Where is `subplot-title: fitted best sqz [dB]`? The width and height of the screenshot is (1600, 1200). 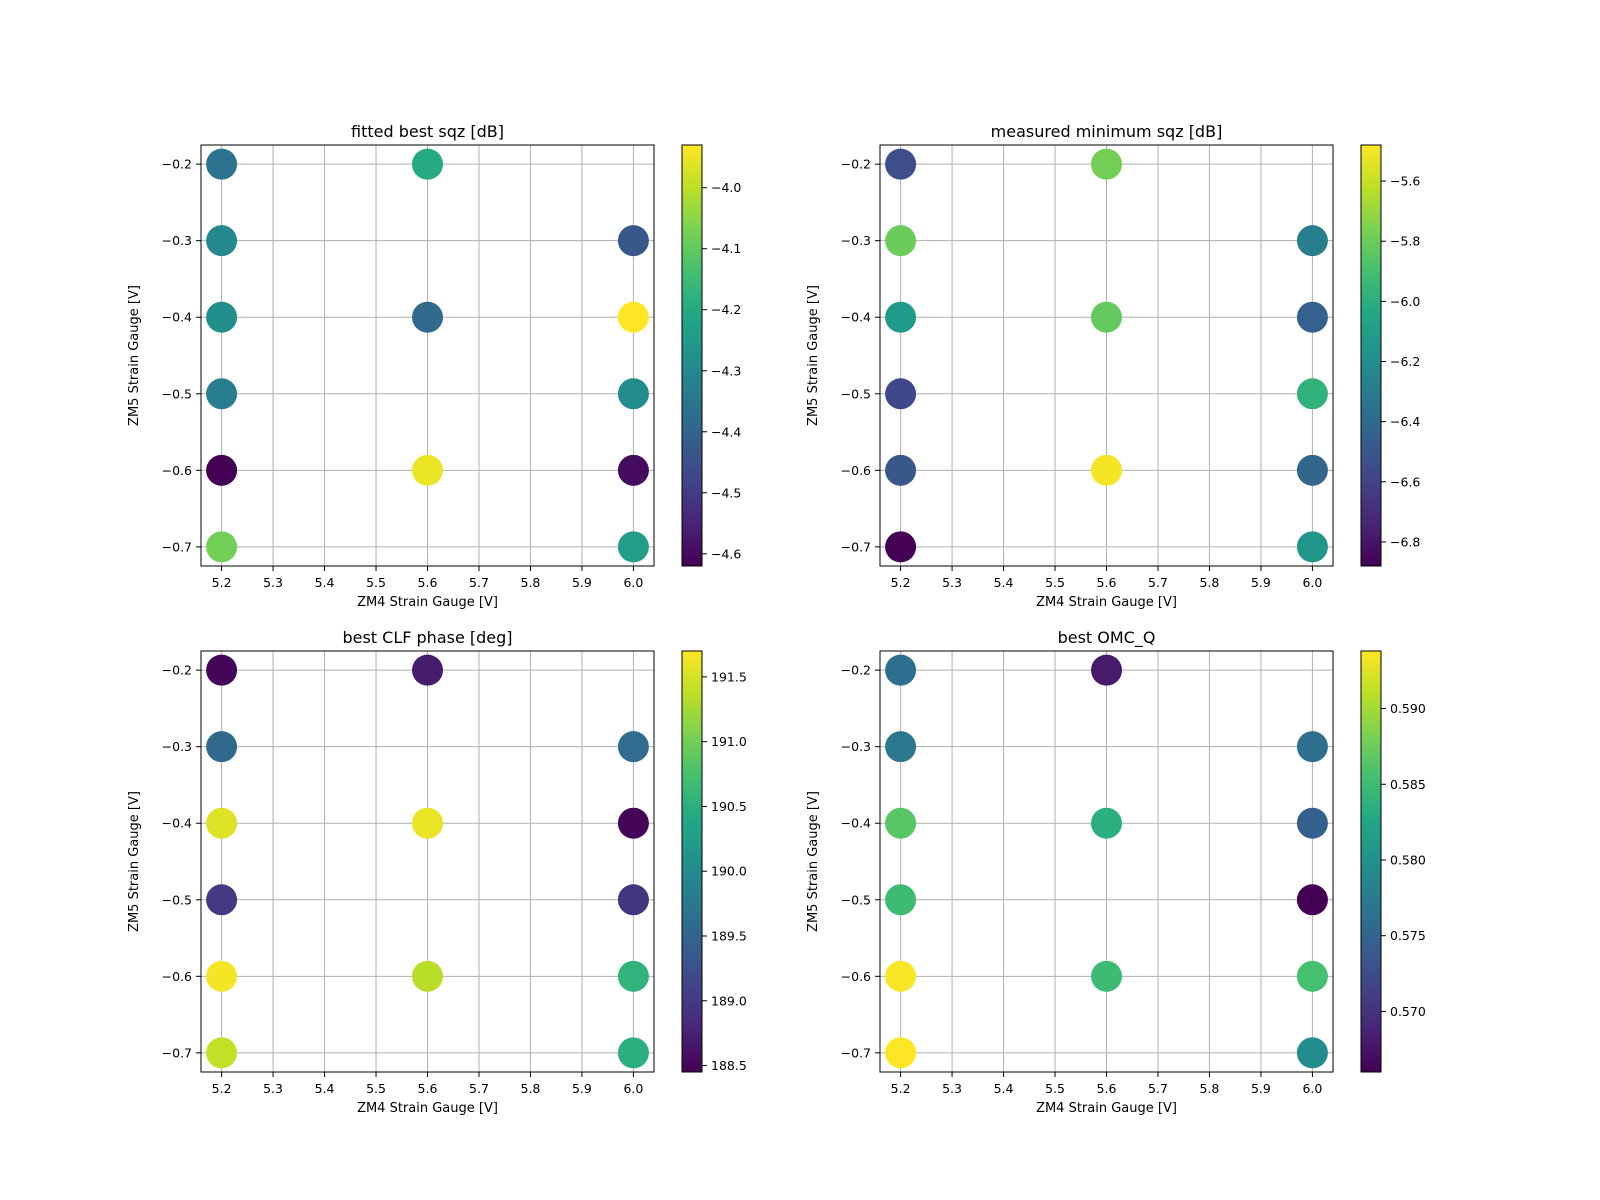
subplot-title: fitted best sqz [dB] is located at coordinates (427, 131).